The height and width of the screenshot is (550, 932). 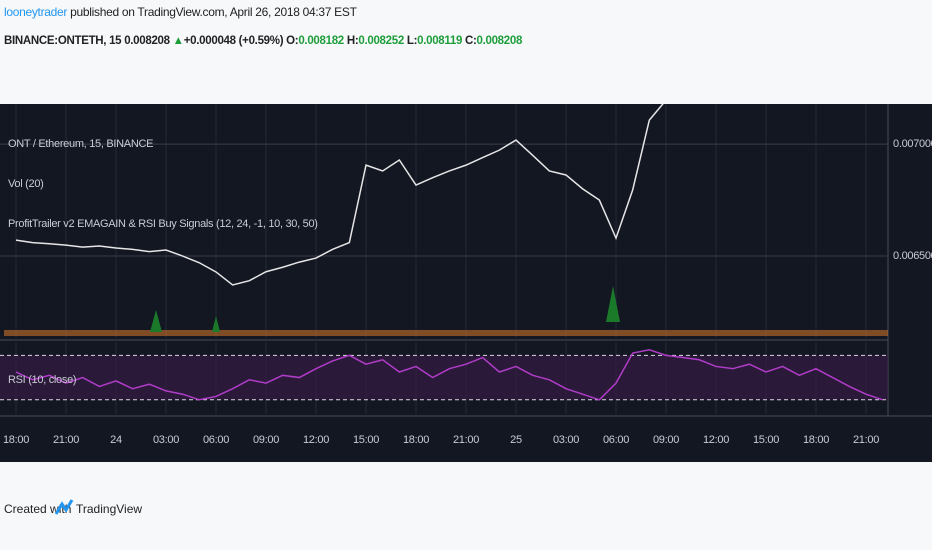 I want to click on brand: TradingView, so click(x=109, y=509).